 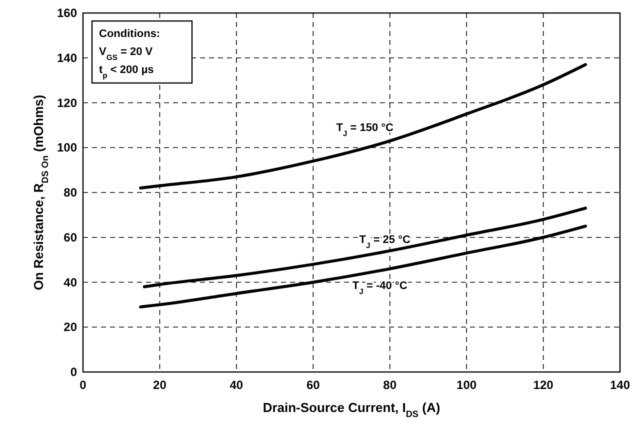 What do you see at coordinates (67, 103) in the screenshot?
I see `y-tick-label: 120` at bounding box center [67, 103].